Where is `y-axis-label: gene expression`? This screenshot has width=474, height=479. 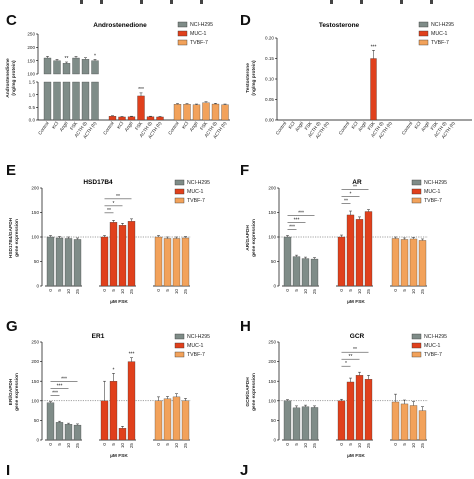 y-axis-label: gene expression is located at coordinates (254, 392).